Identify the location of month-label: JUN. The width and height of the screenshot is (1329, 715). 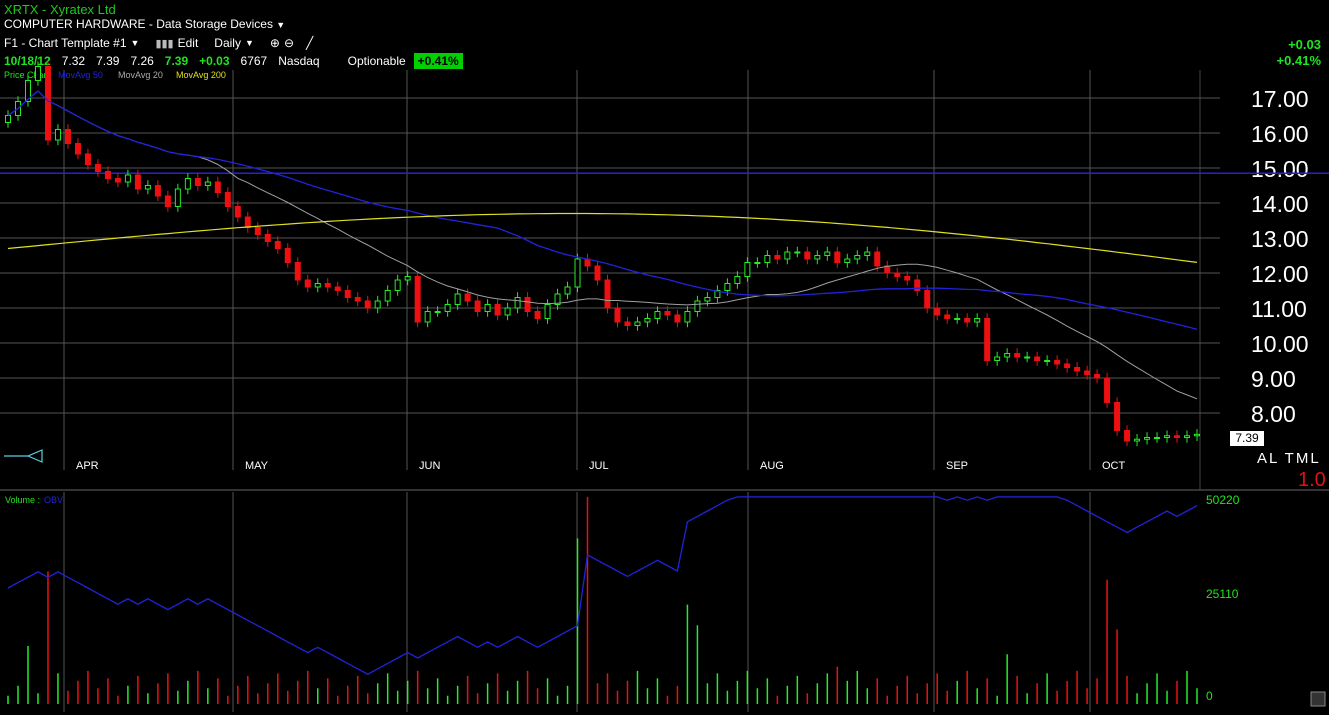
(429, 466).